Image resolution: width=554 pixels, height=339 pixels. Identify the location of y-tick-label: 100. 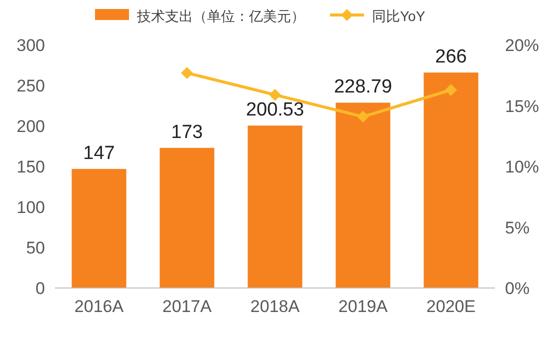
(30, 207).